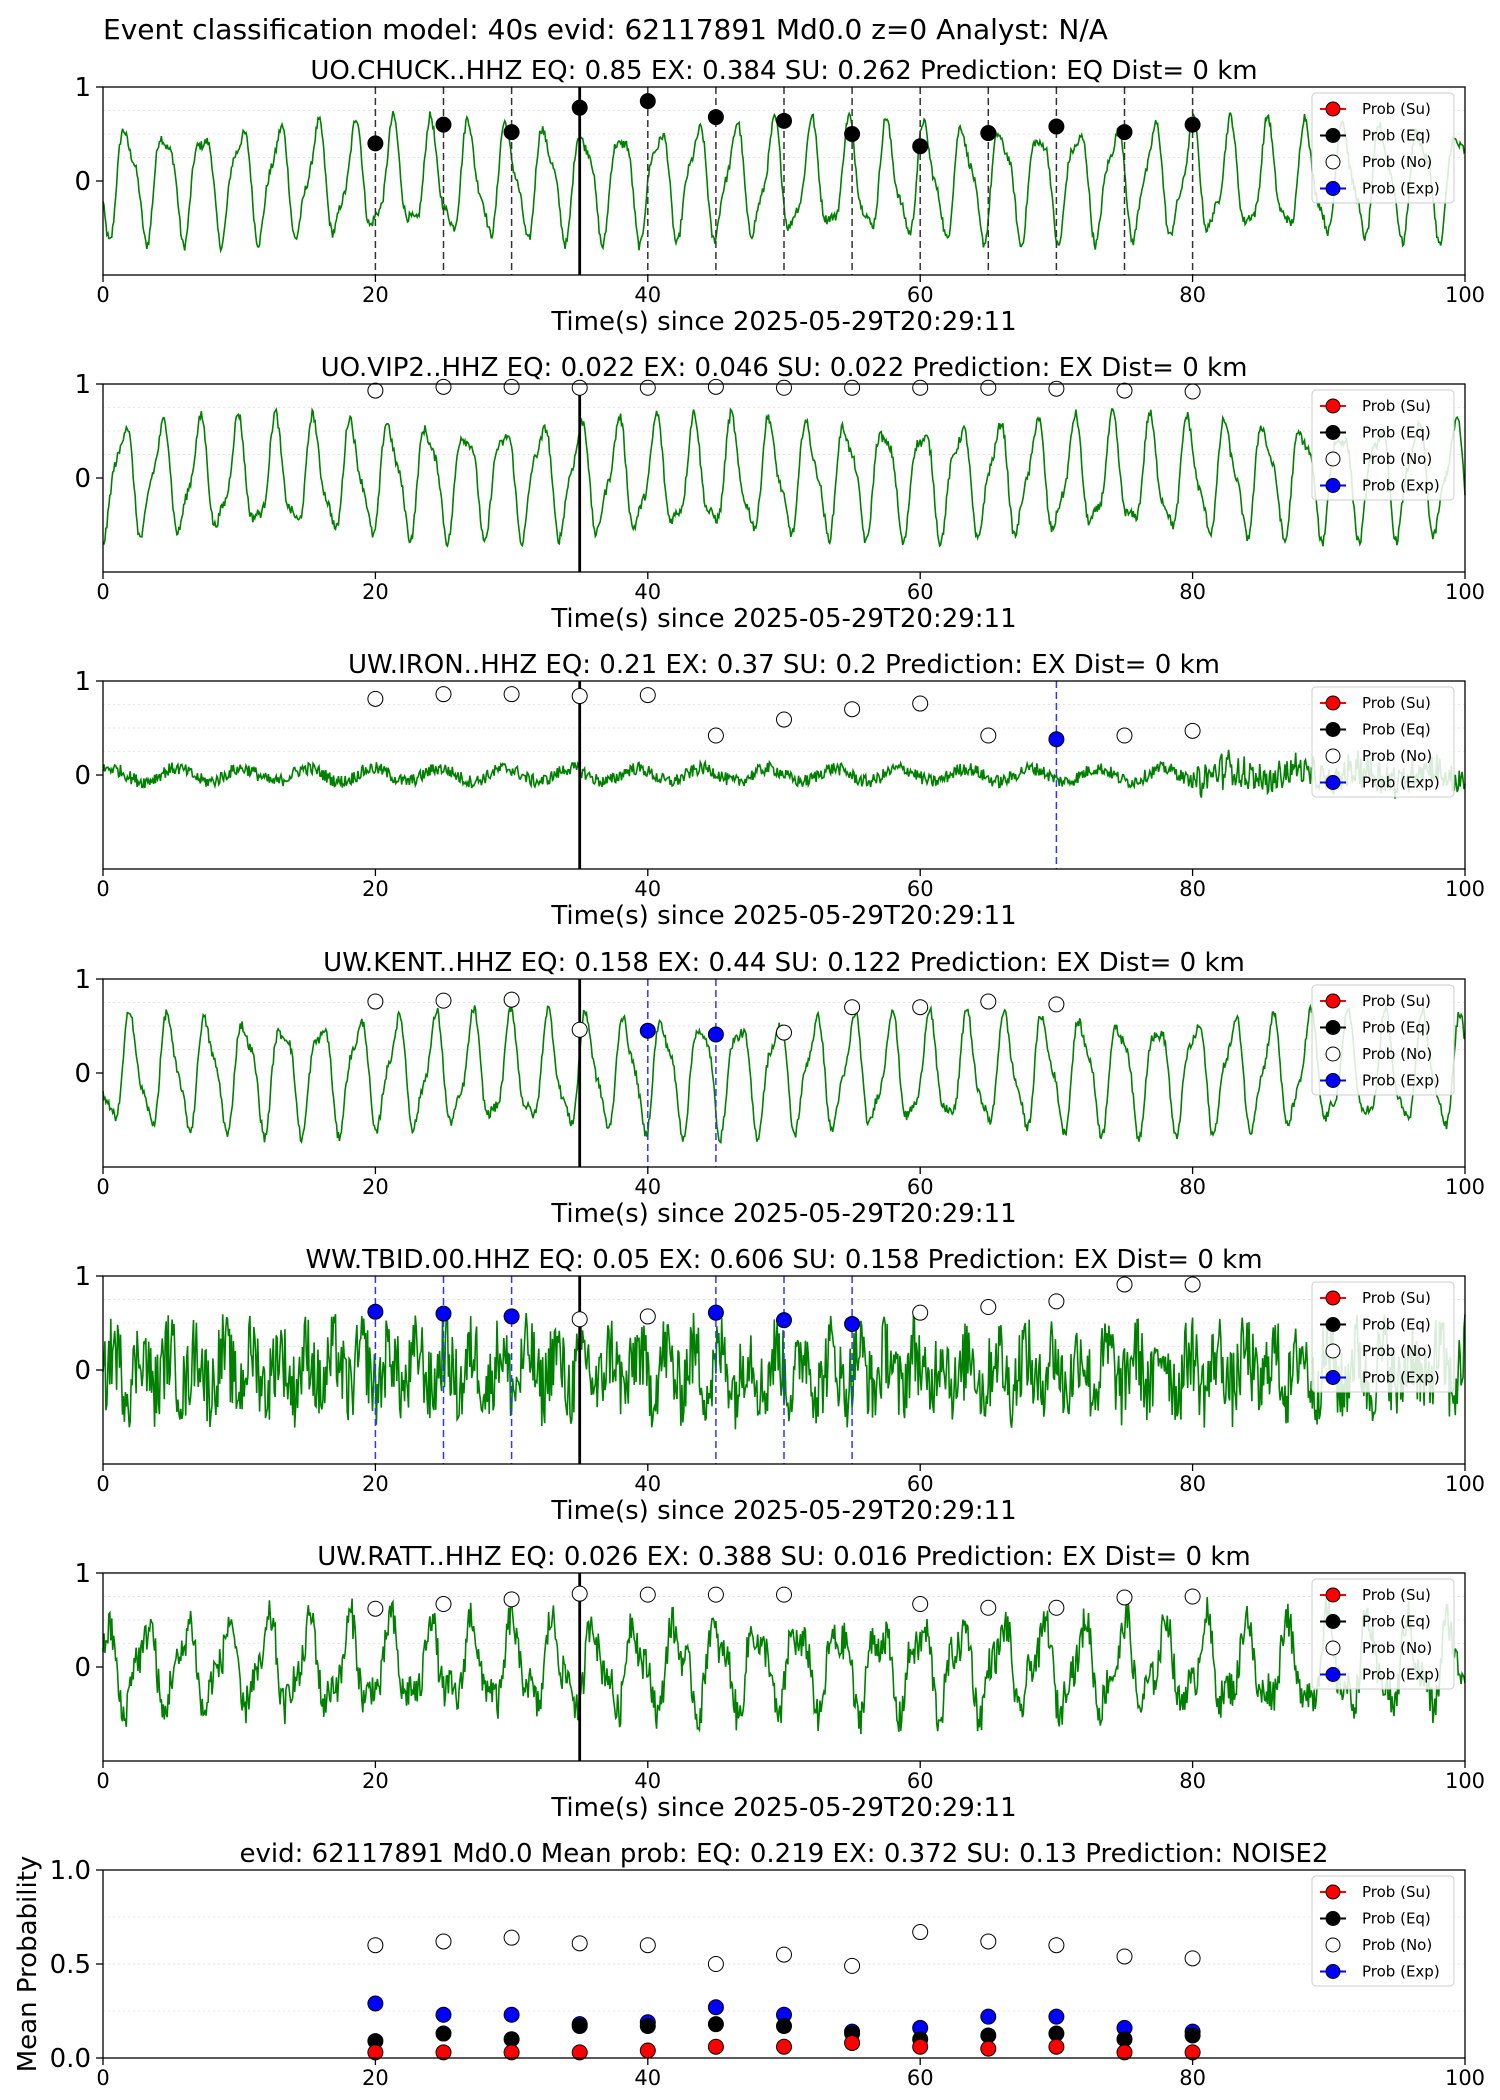  What do you see at coordinates (82, 1371) in the screenshot?
I see `y-tick-label: 0` at bounding box center [82, 1371].